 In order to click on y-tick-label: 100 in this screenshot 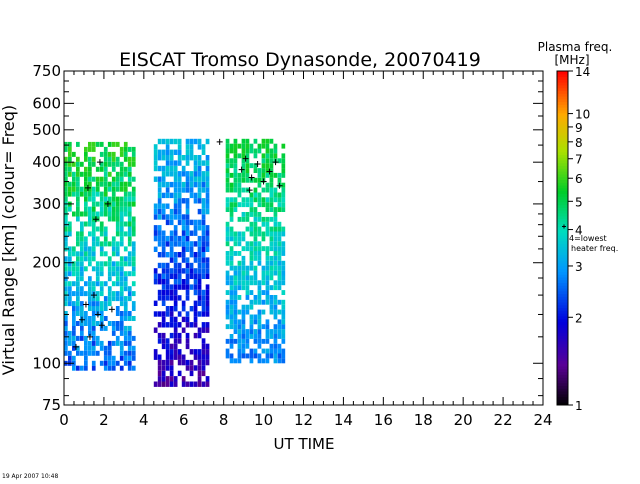, I will do `click(46, 363)`.